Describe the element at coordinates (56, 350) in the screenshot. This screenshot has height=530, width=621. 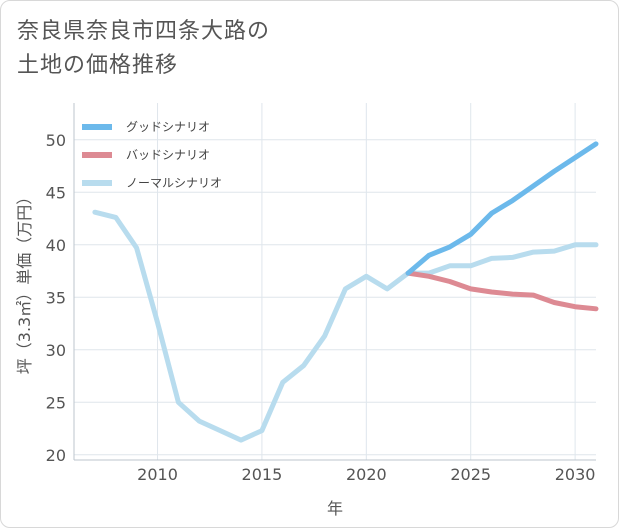
I see `y-tick-label: 30` at that location.